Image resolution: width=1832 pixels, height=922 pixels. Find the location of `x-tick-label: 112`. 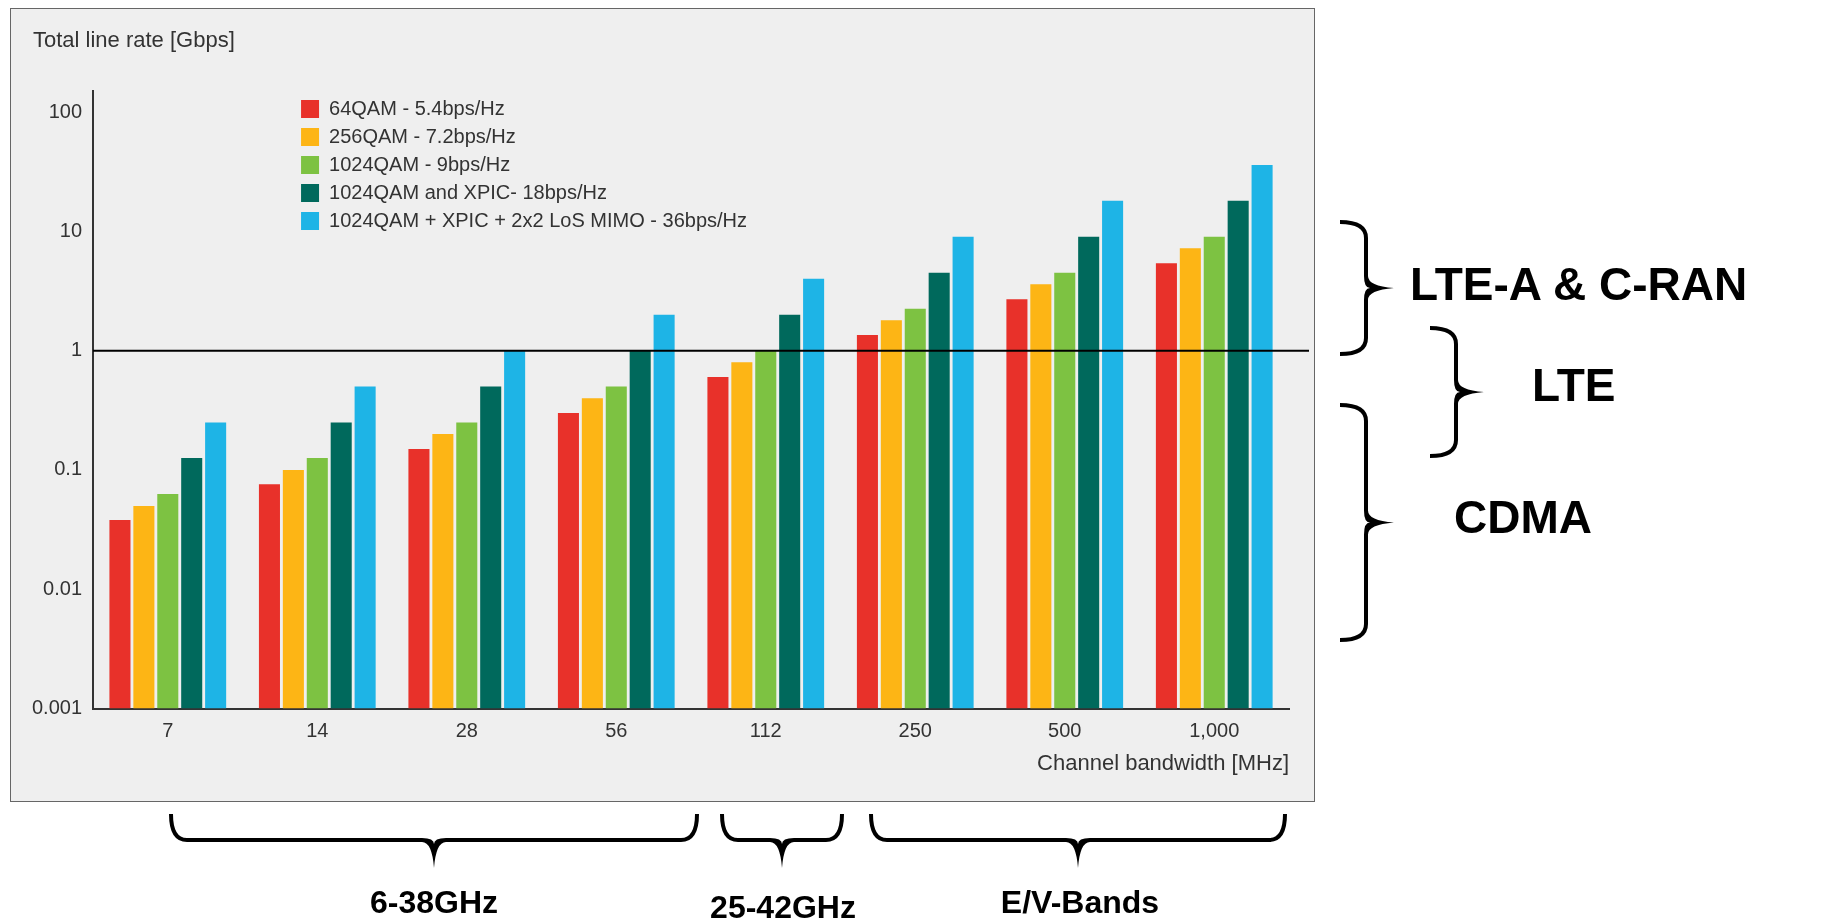

x-tick-label: 112 is located at coordinates (765, 730).